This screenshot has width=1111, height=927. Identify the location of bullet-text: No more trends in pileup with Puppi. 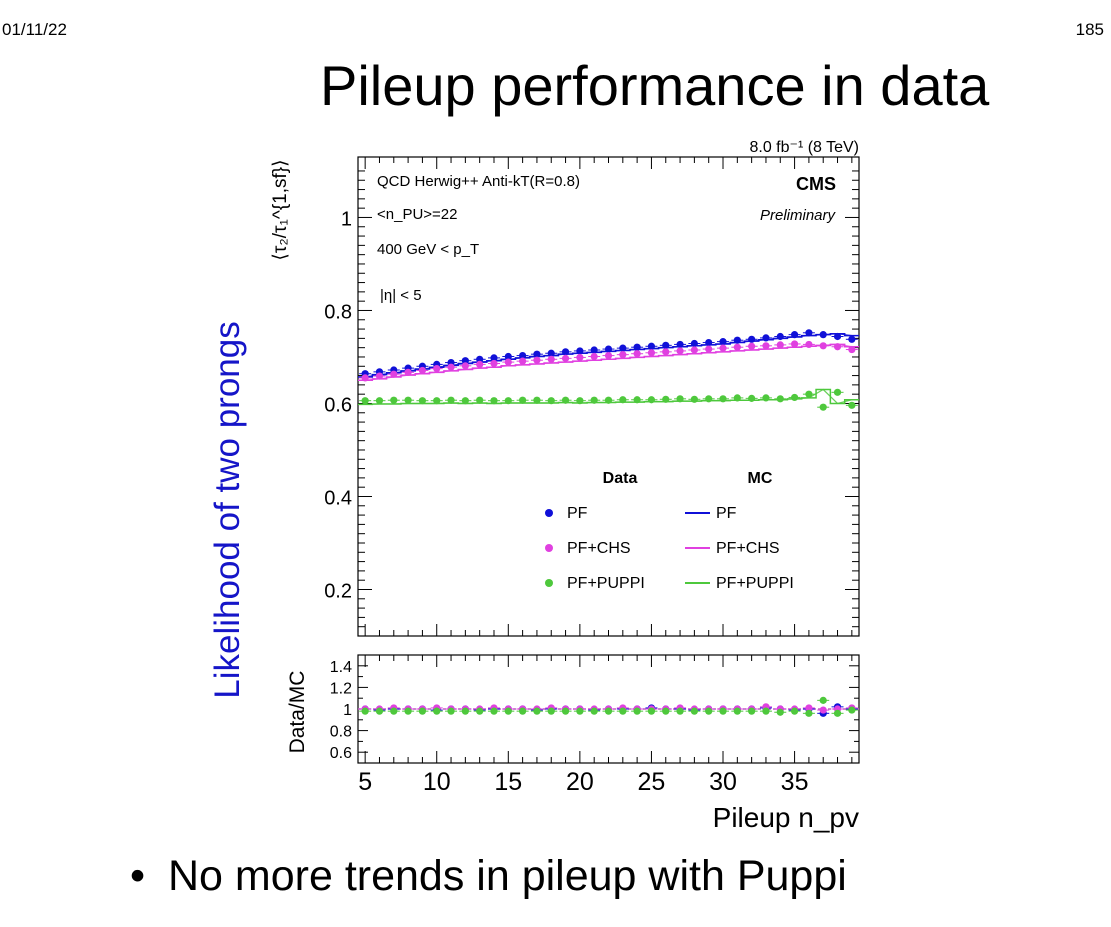
(507, 876).